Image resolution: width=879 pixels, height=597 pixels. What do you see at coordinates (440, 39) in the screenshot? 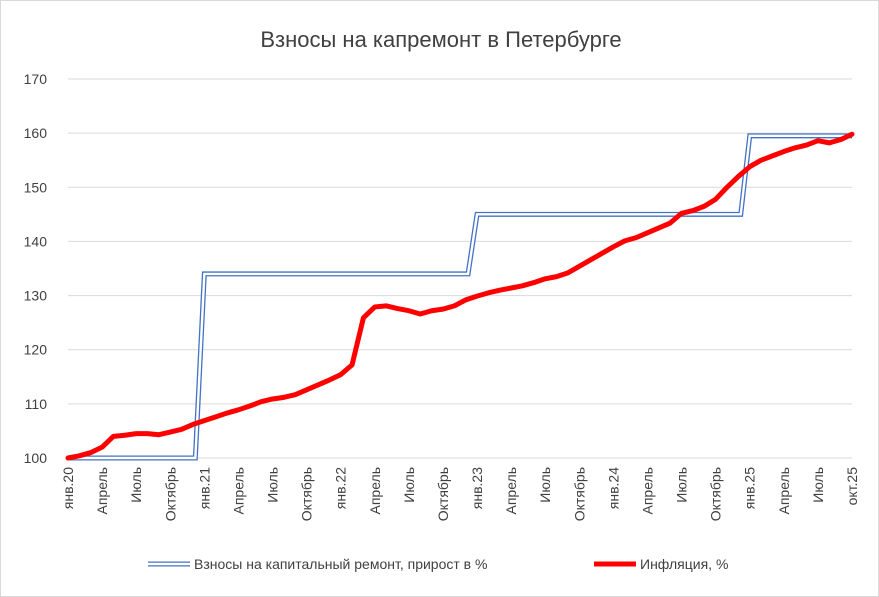
I see `chart-title: Взносы на капремонт в Петербурге` at bounding box center [440, 39].